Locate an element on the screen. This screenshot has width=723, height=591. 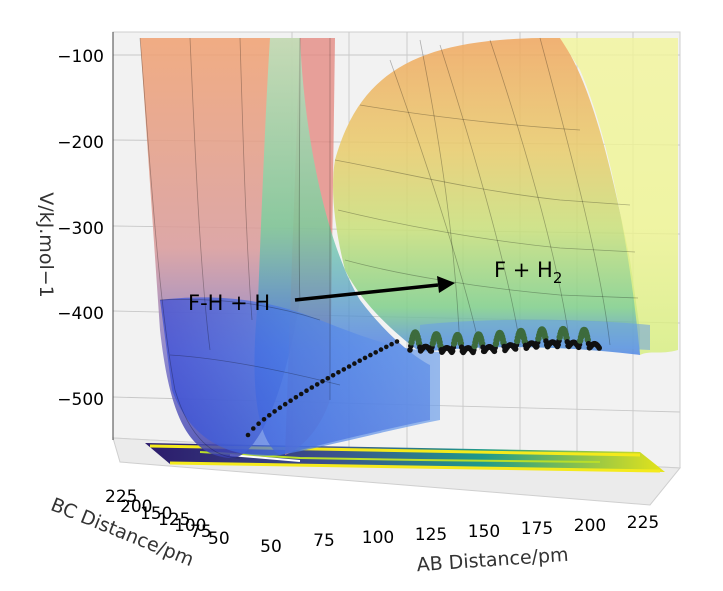
y-tick-label: 125 is located at coordinates (174, 520).